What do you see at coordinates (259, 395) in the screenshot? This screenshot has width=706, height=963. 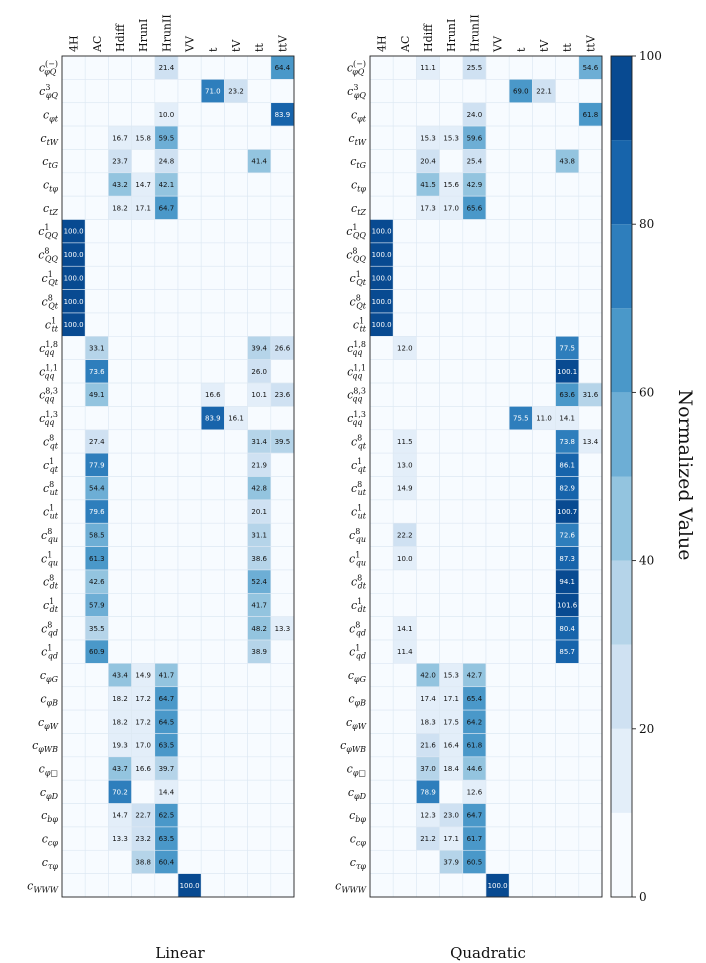 I see `cell-value-label: 10.1` at bounding box center [259, 395].